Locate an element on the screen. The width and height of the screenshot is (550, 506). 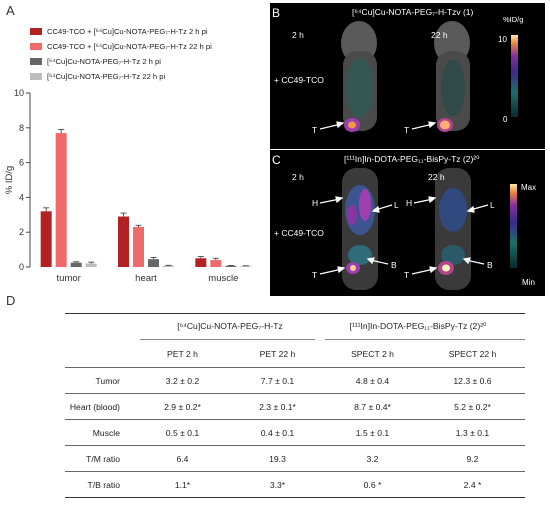
scale-min: Min is located at coordinates (528, 282).